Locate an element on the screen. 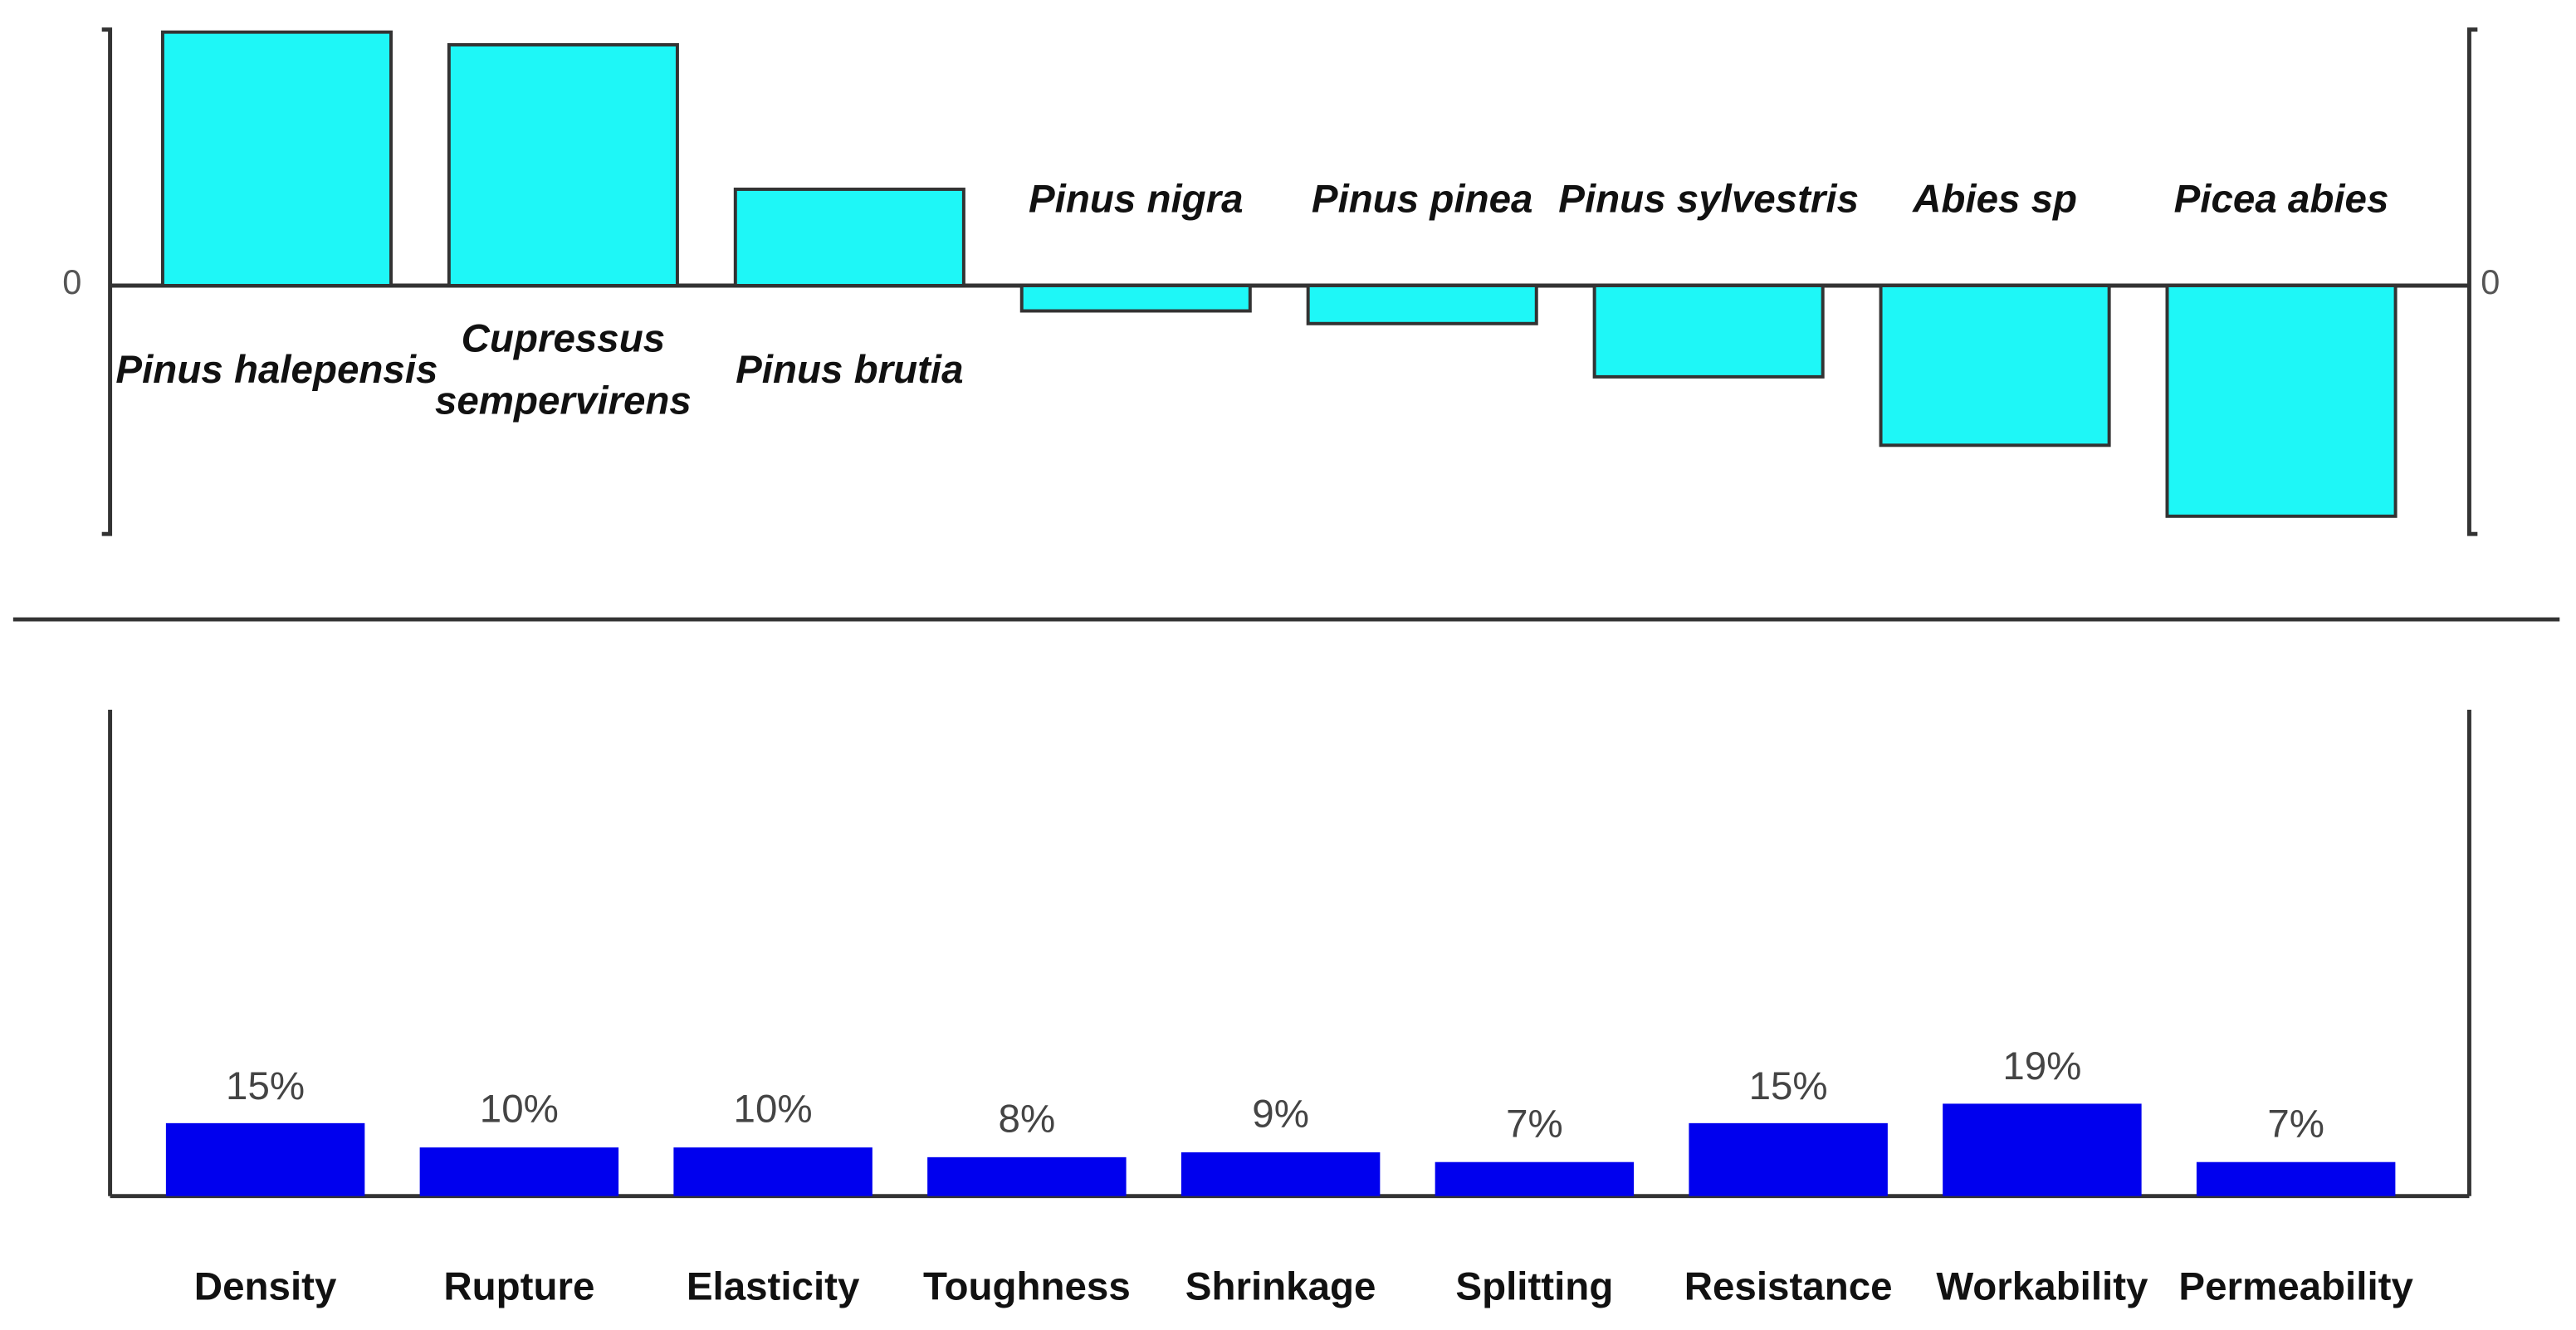 Image resolution: width=2576 pixels, height=1330 pixels. category-label: Picea abies is located at coordinates (2264, 200).